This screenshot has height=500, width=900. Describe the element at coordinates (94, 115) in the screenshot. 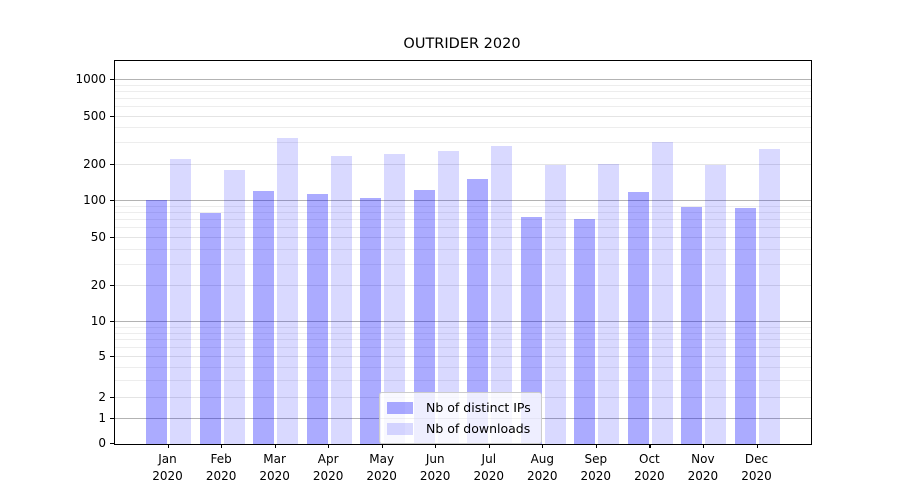

I see `y-tick-label-500: 500` at that location.